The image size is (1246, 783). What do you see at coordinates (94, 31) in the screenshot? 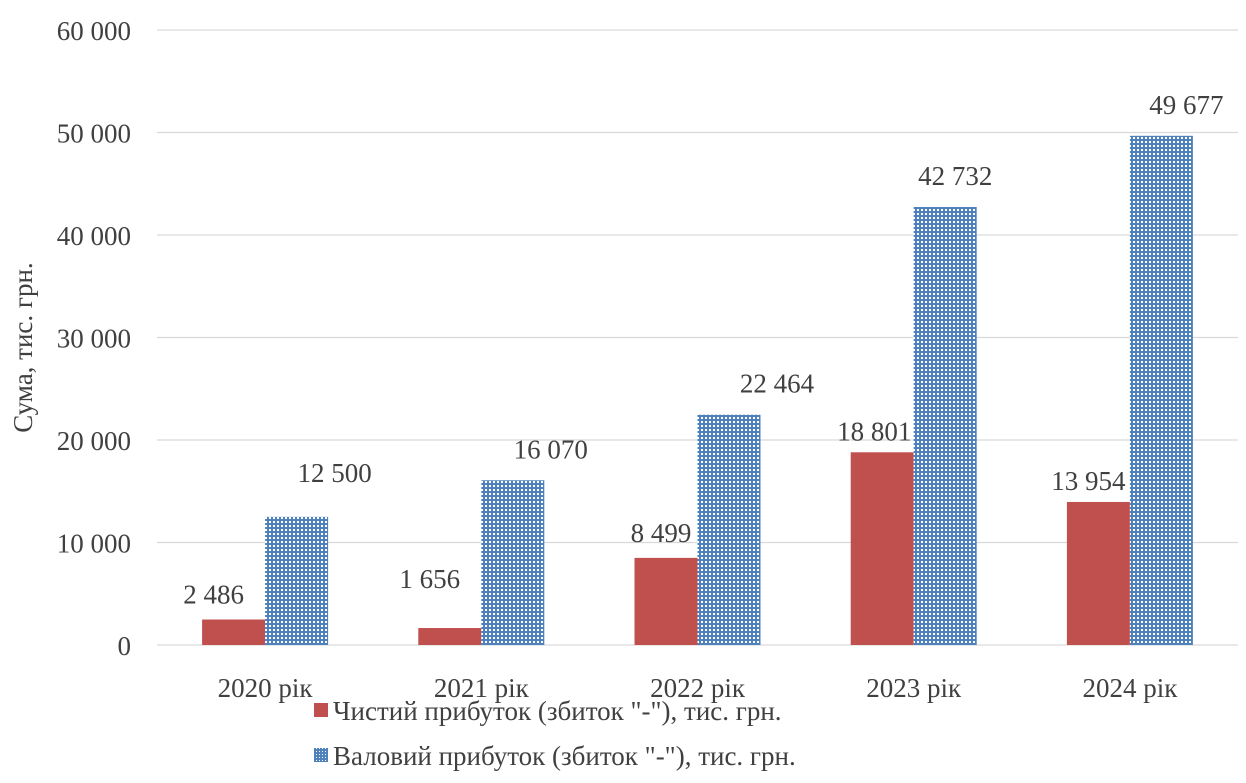
I see `y-tick-label: 60 000` at bounding box center [94, 31].